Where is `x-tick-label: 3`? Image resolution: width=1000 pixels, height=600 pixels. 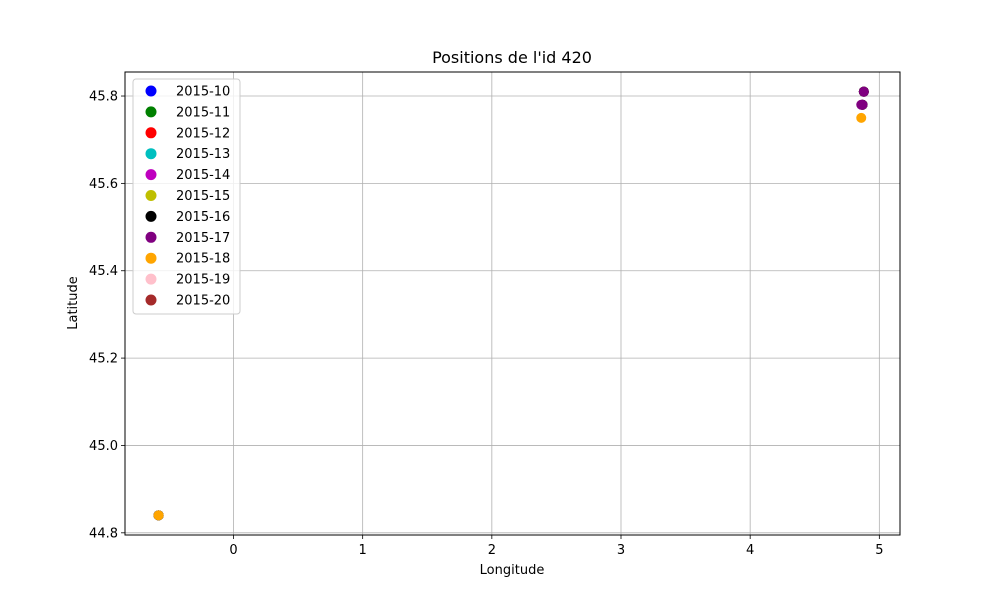 x-tick-label: 3 is located at coordinates (621, 550).